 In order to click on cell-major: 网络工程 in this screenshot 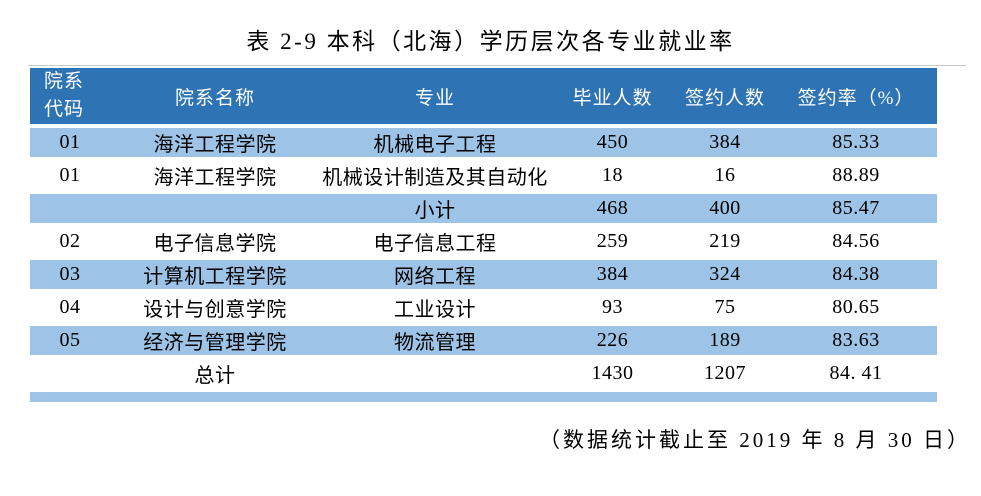, I will do `click(435, 275)`.